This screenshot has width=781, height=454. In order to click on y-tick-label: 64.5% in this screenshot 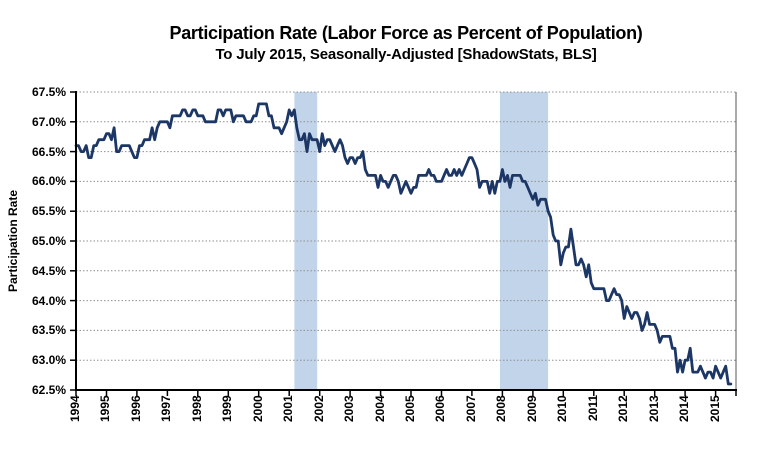, I will do `click(48, 270)`.